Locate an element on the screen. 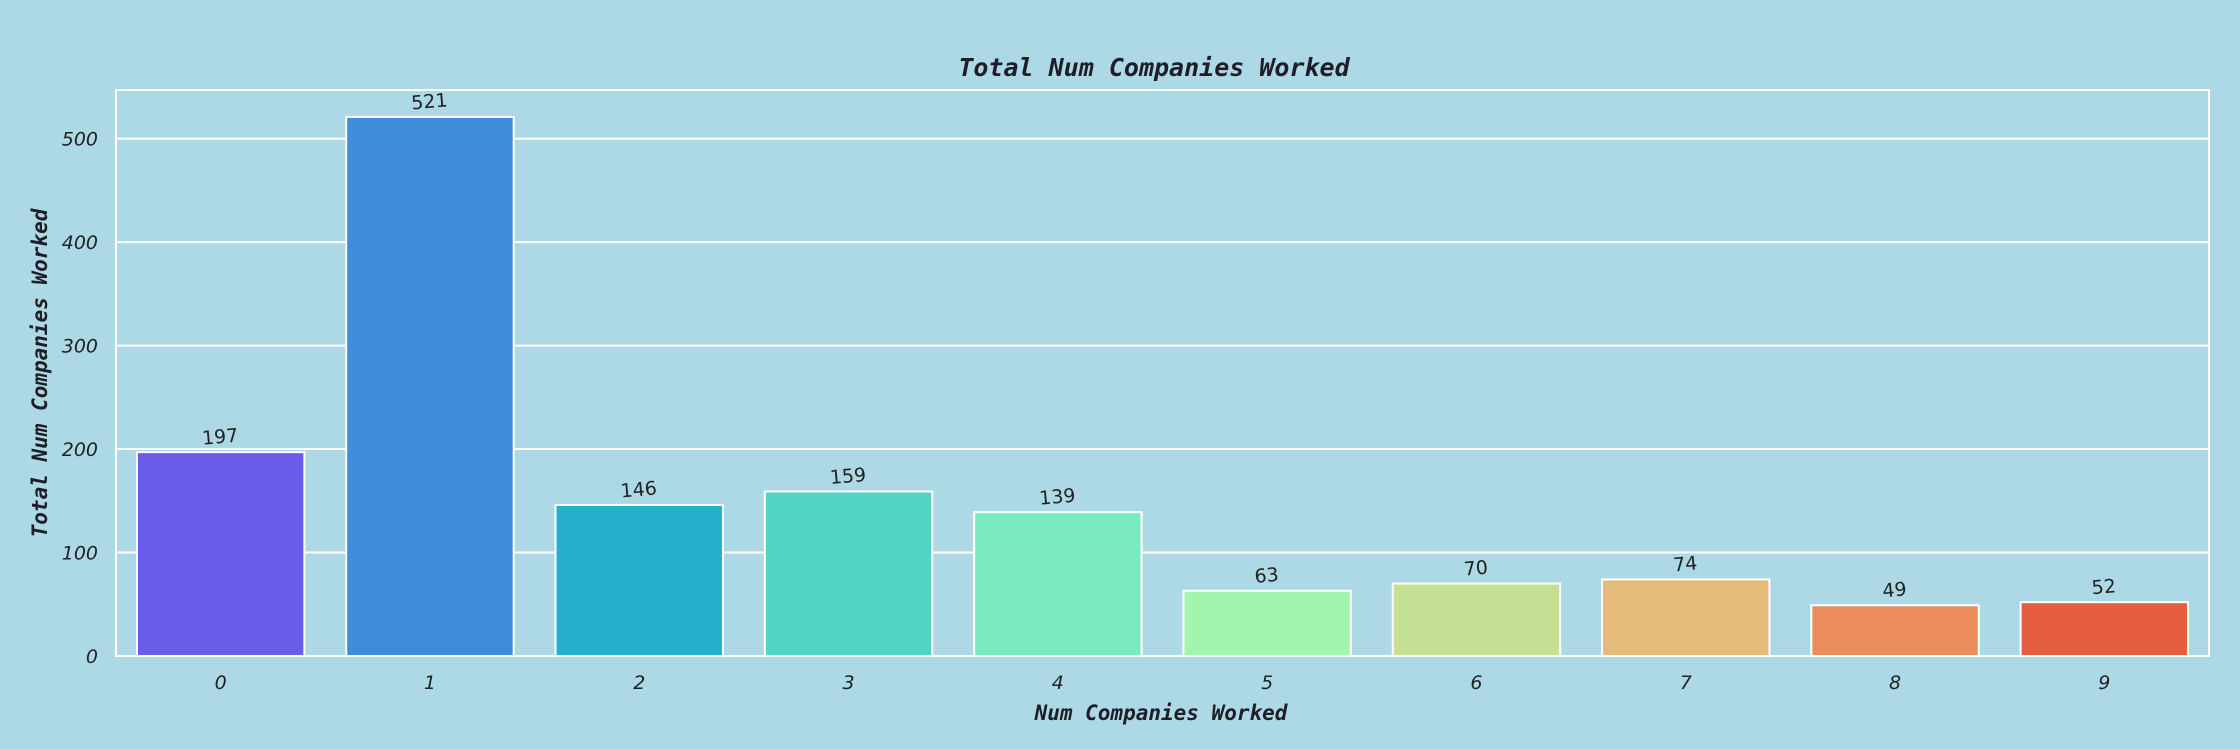  bar-value-label: 49 is located at coordinates (1895, 590).